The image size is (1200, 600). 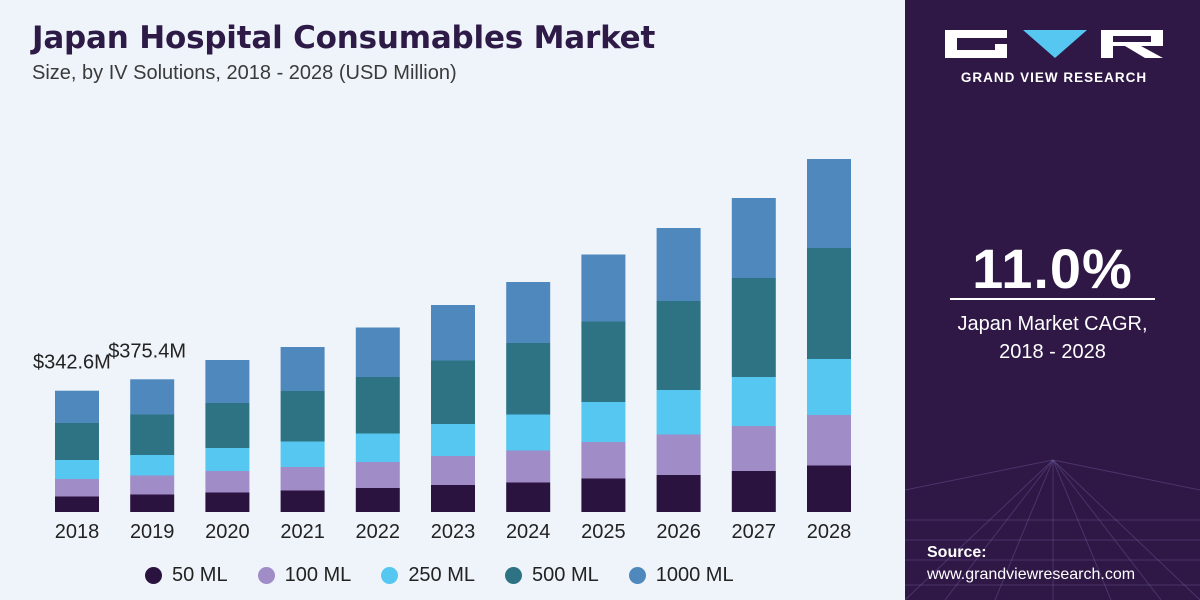 I want to click on legend-label-100ml: 100 ML, so click(x=318, y=574).